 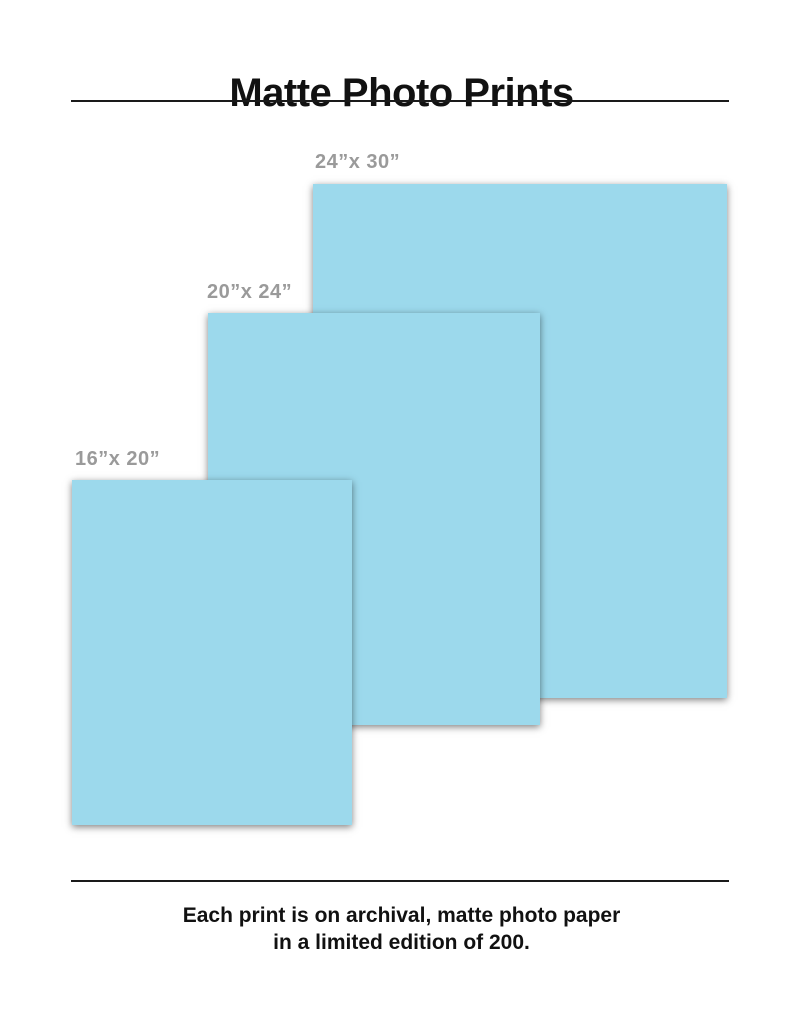 What do you see at coordinates (250, 292) in the screenshot?
I see `print-size-label: 20”x 24”` at bounding box center [250, 292].